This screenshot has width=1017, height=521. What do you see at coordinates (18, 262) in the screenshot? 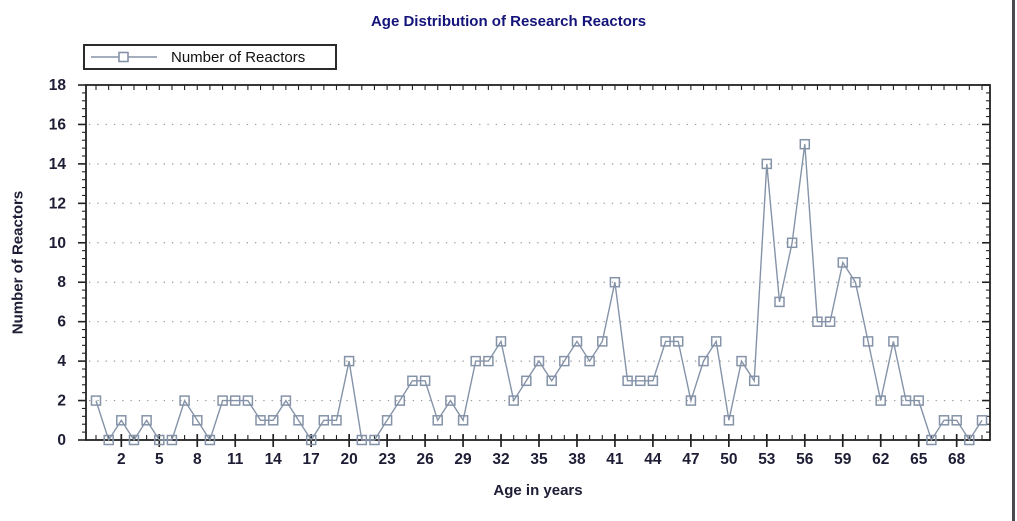
I see `y-axis-title: Number of Reactors` at bounding box center [18, 262].